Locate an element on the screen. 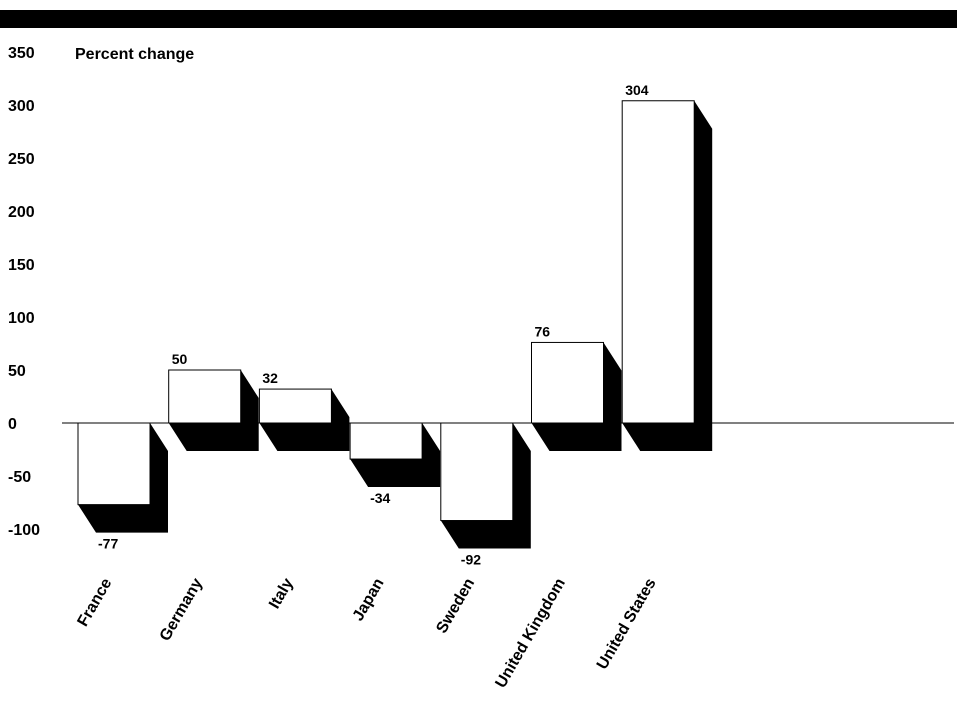  y-tick-label: 50 is located at coordinates (17, 371).